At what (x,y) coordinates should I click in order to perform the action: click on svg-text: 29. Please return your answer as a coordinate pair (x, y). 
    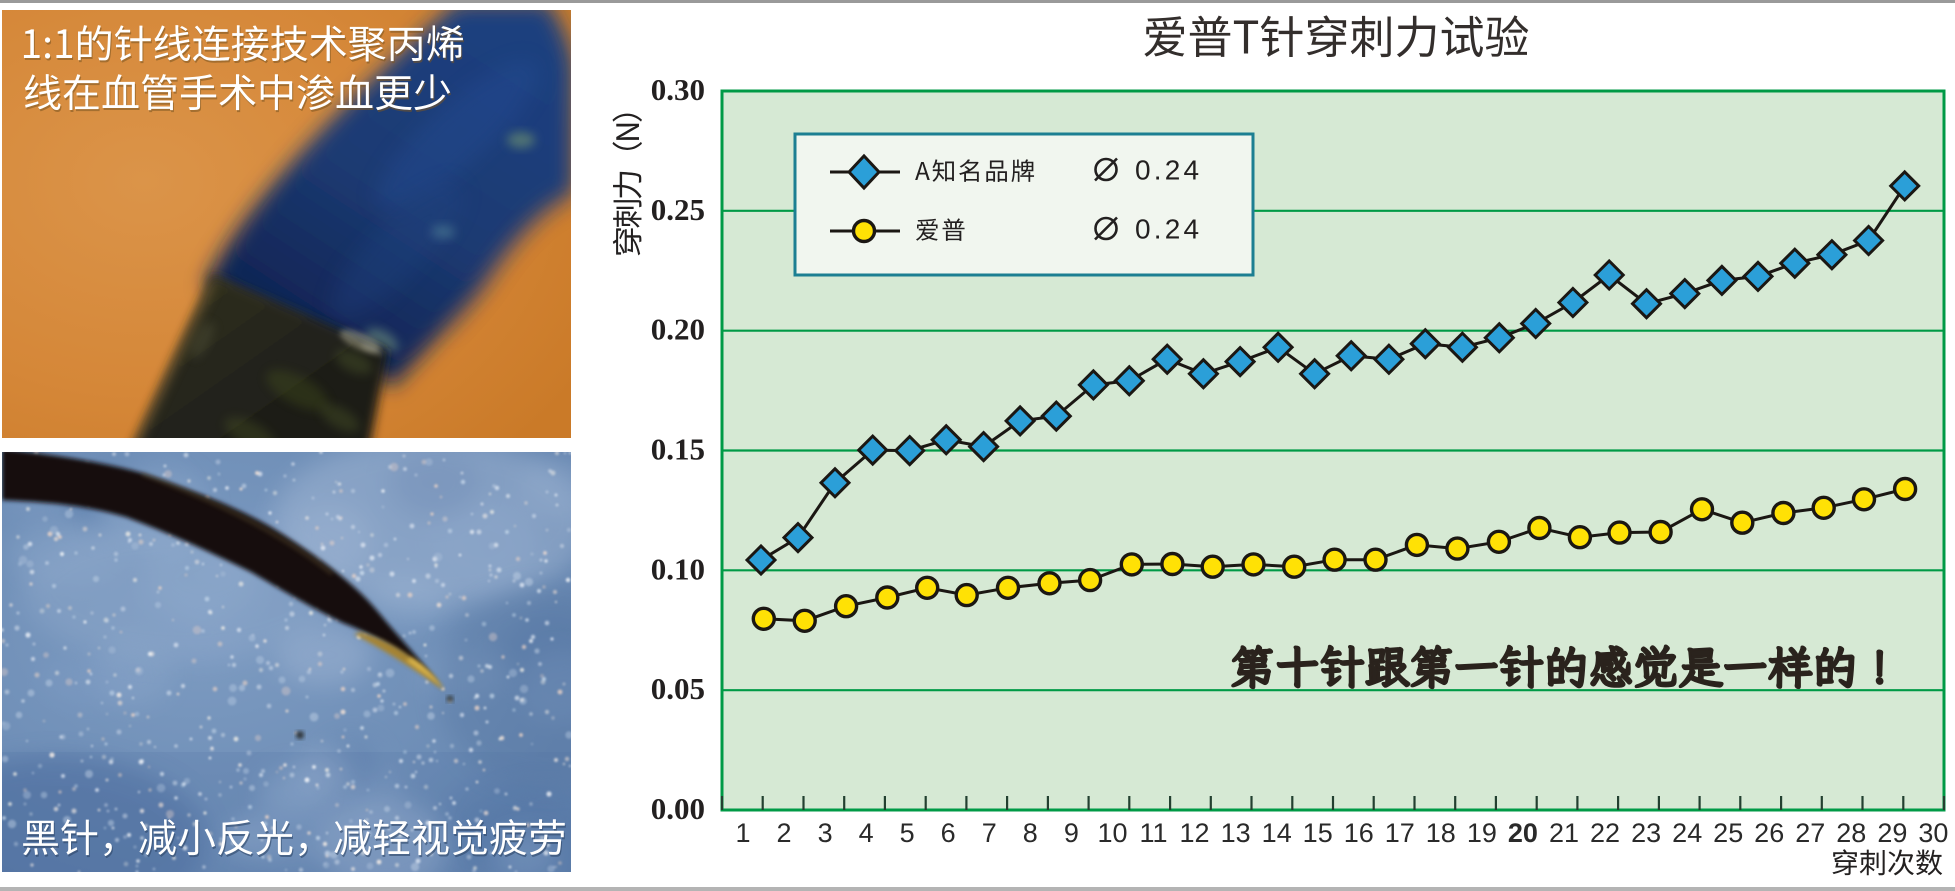
    Looking at the image, I should click on (1892, 833).